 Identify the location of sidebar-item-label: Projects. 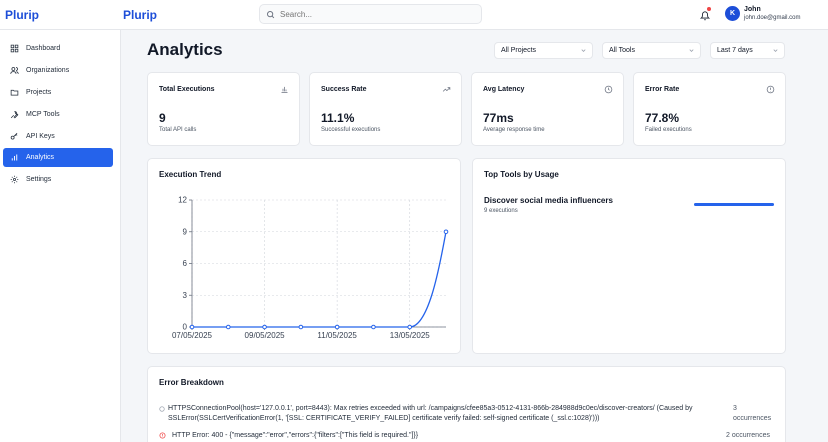
(39, 92).